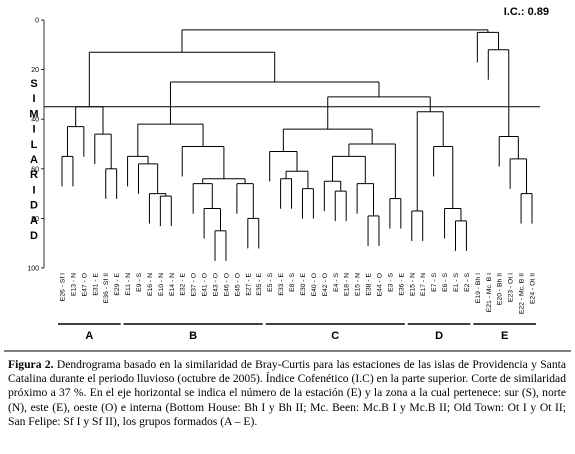 This screenshot has width=575, height=454. Describe the element at coordinates (34, 162) in the screenshot. I see `y-axis-label: SIMILARIDAD` at that location.